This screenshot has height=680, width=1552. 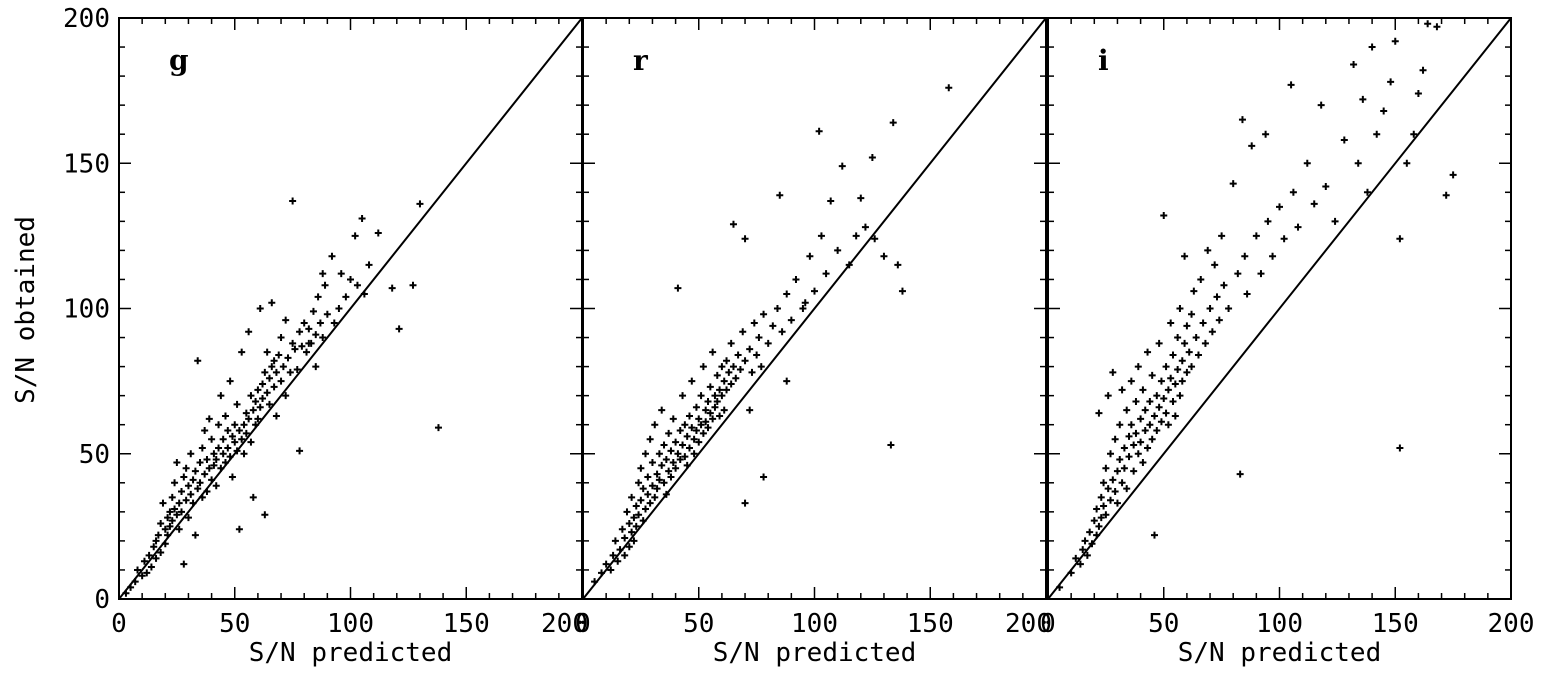 What do you see at coordinates (1103, 60) in the screenshot?
I see `panel-label: i` at bounding box center [1103, 60].